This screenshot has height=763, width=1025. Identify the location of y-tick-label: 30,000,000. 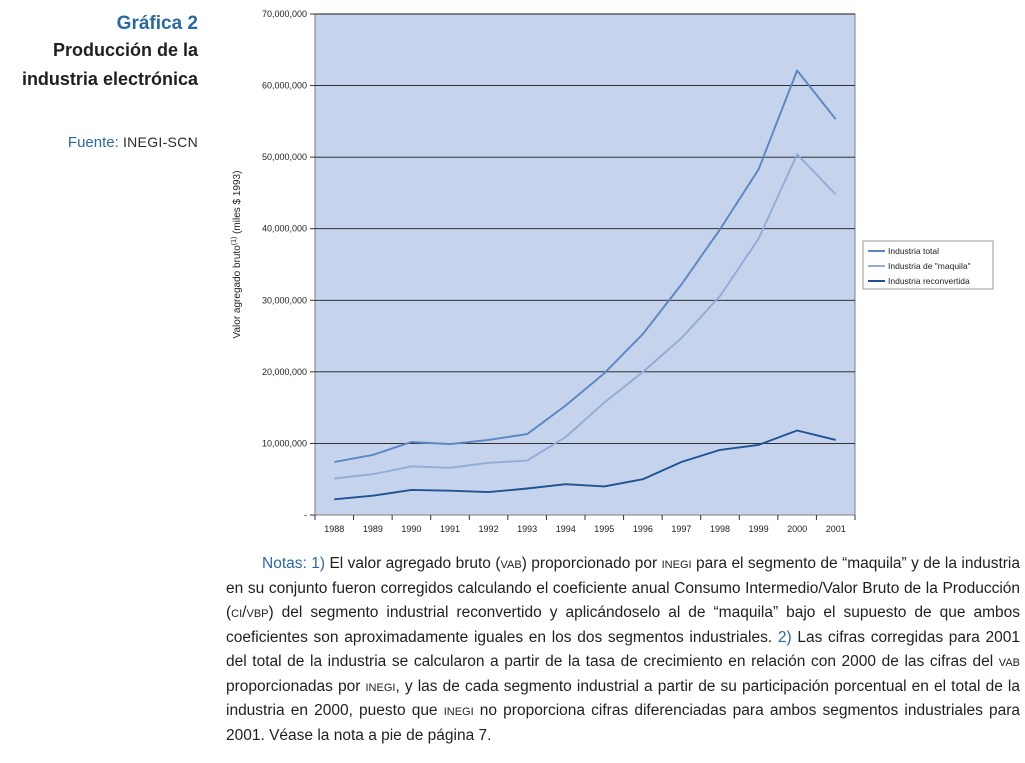
(284, 300).